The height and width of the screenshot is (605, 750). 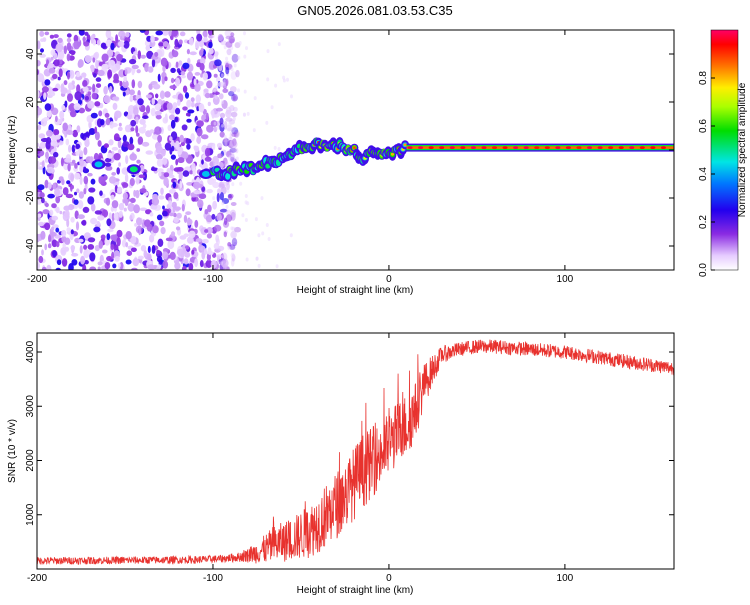 What do you see at coordinates (30, 54) in the screenshot?
I see `y-tick-label: 40` at bounding box center [30, 54].